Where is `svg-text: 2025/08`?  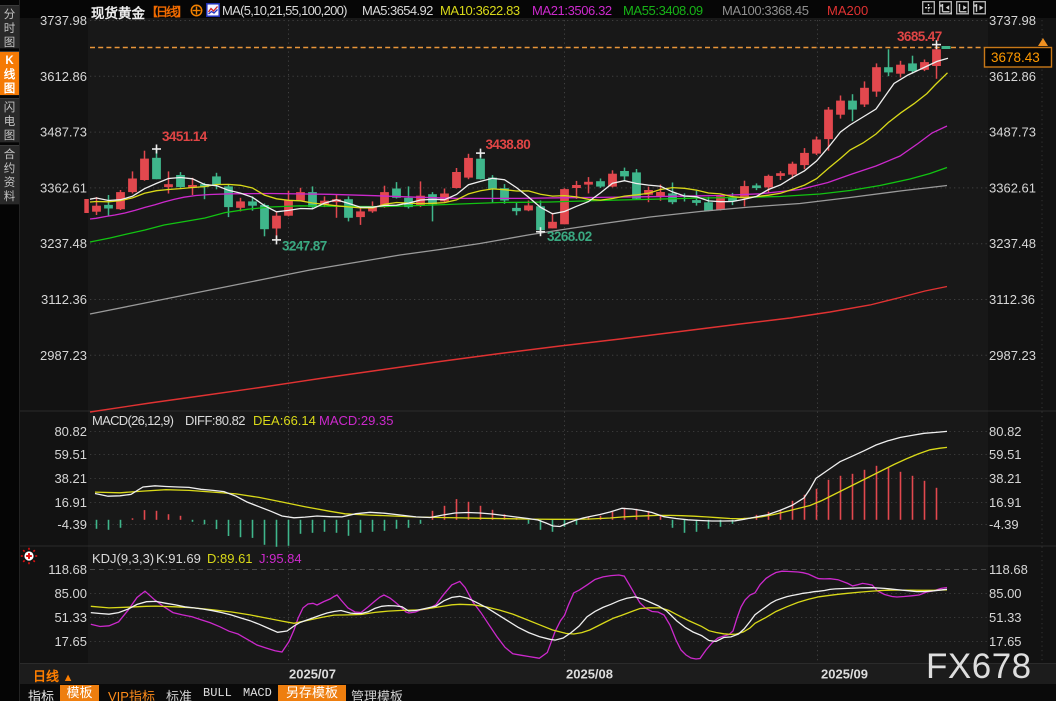
svg-text: 2025/08 is located at coordinates (589, 674).